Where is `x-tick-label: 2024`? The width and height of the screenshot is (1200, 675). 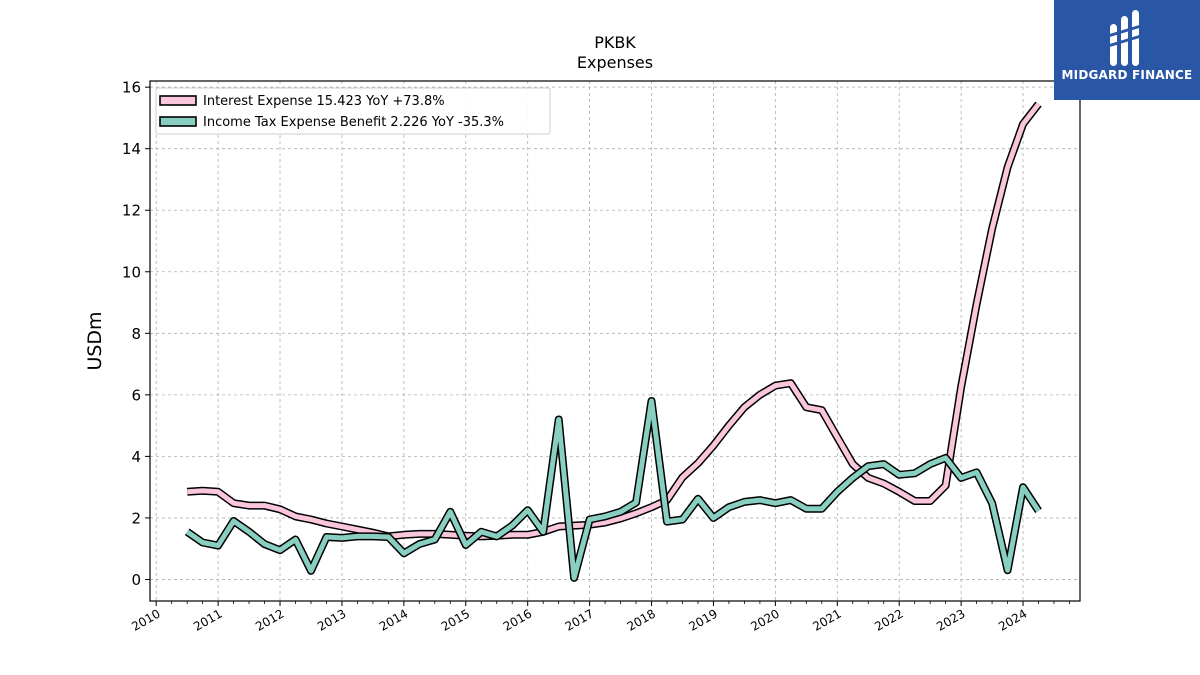
x-tick-label: 2024 is located at coordinates (1012, 619).